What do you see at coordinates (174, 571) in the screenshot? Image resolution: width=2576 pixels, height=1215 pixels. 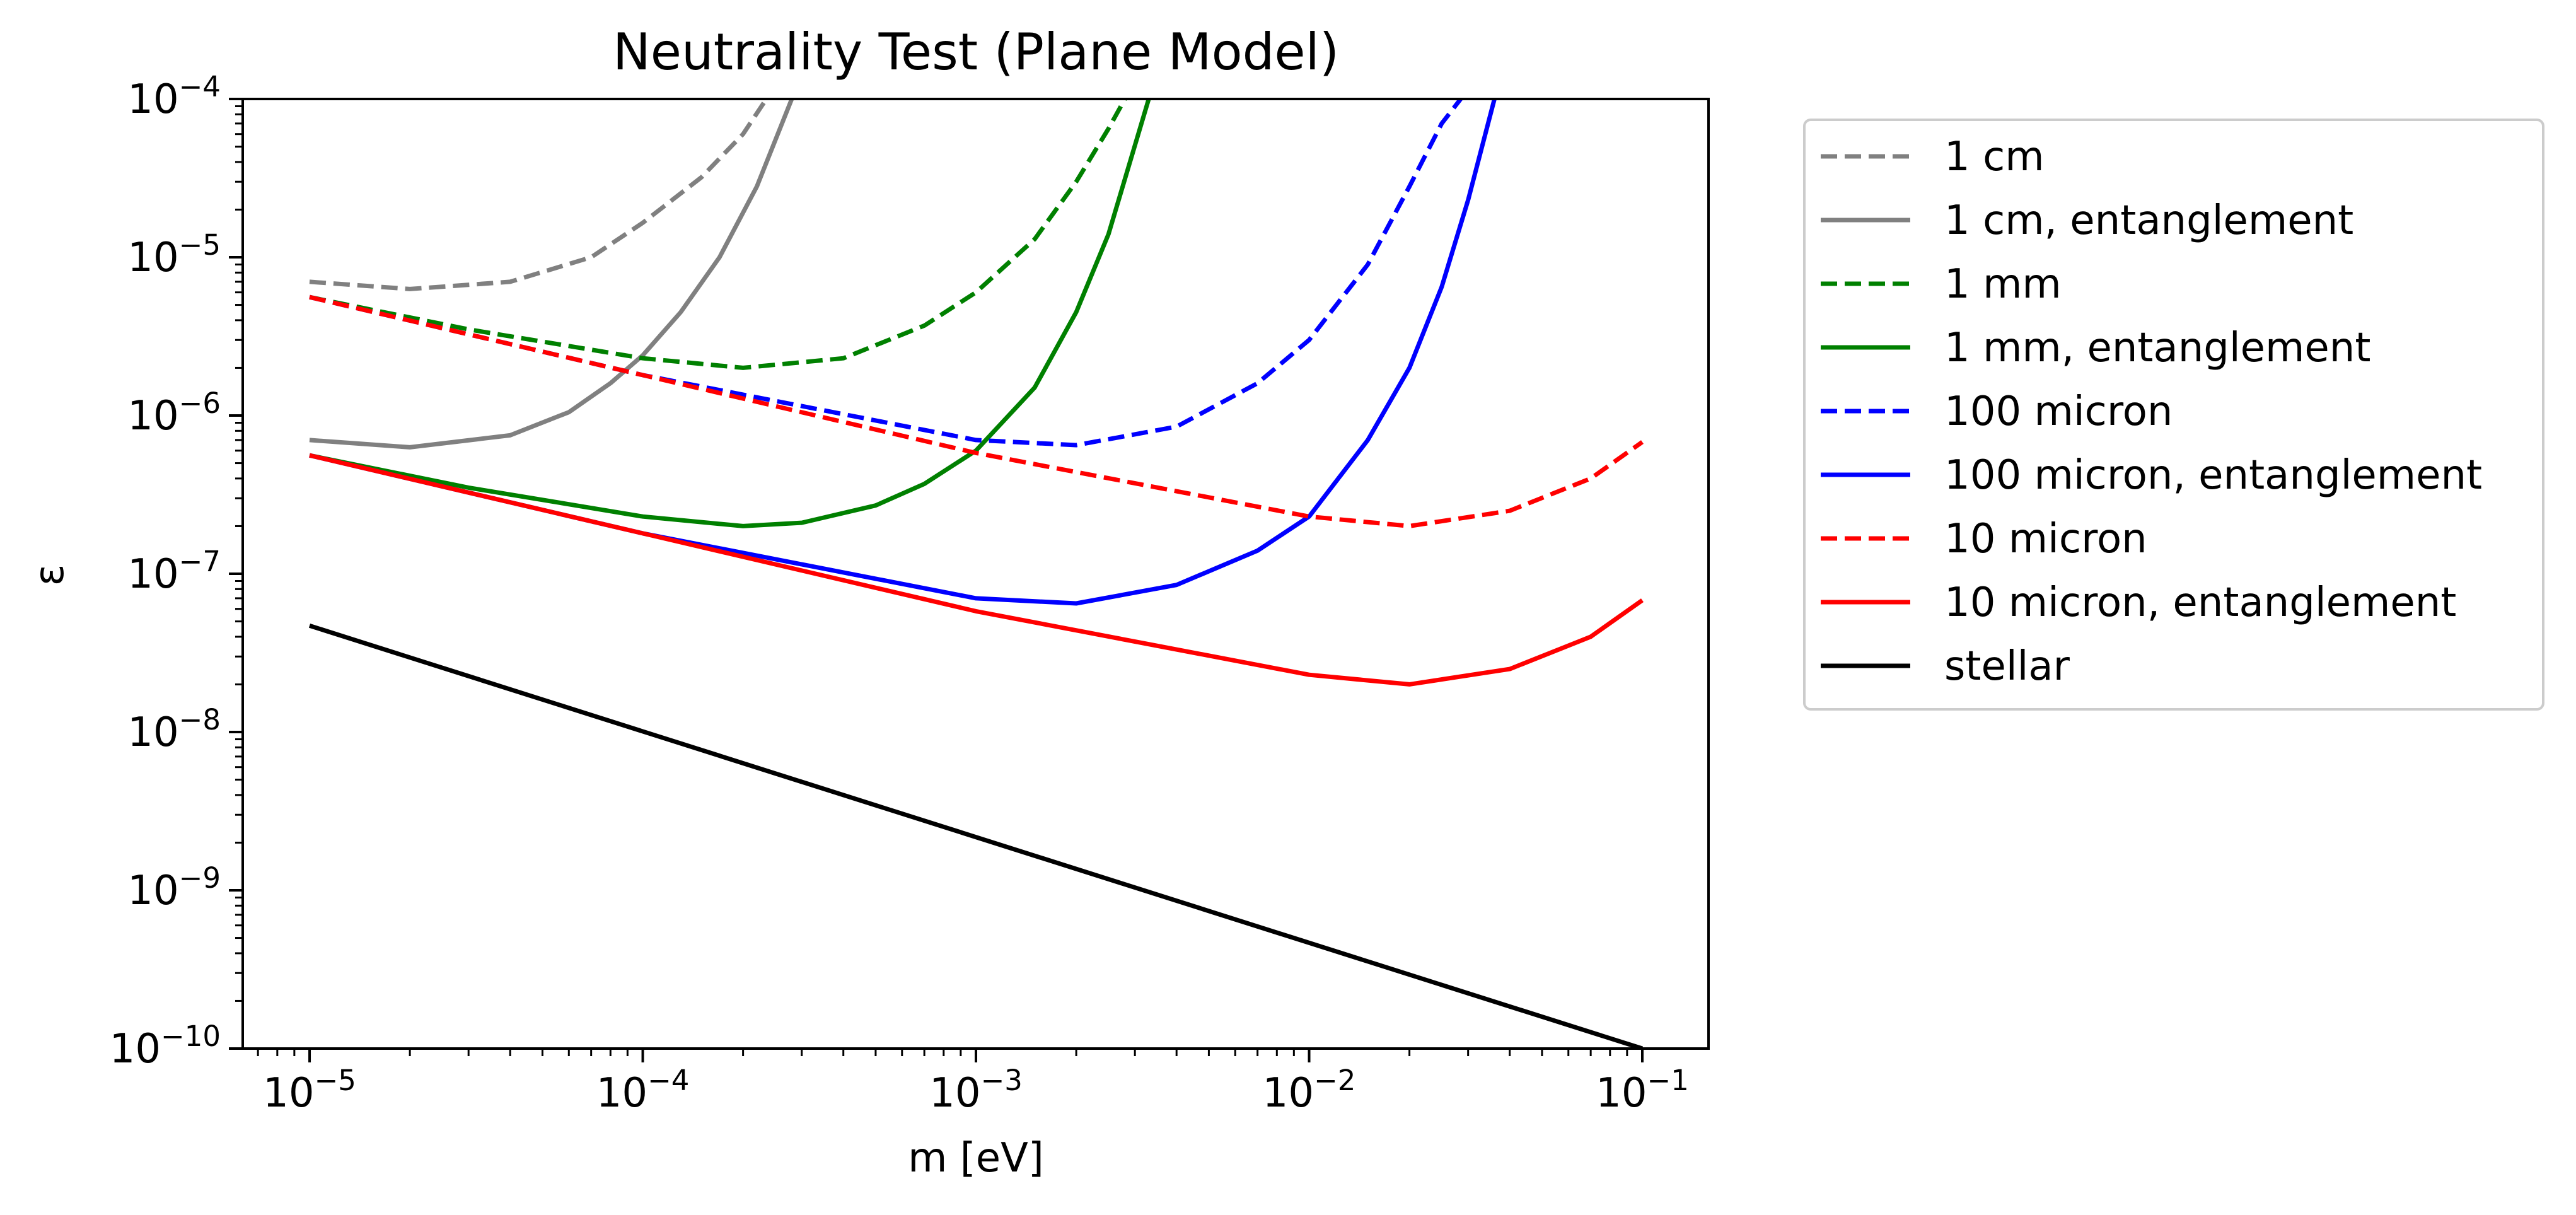 I see `y-tick-label: 10⁻⁷` at bounding box center [174, 571].